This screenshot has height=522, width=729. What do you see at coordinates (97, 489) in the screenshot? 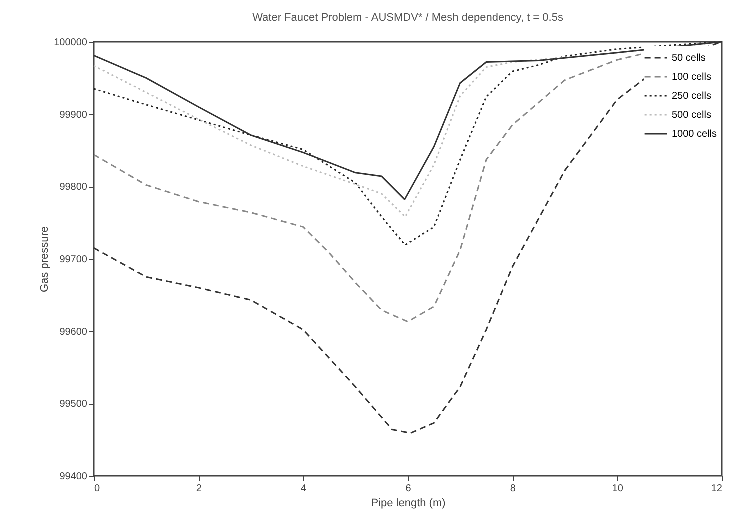
I see `x-tick-label: 0` at bounding box center [97, 489].